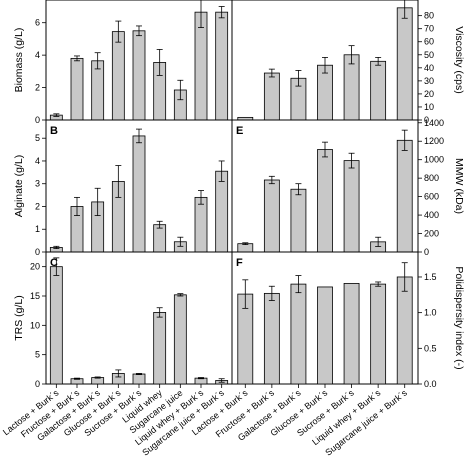 The width and height of the screenshot is (474, 474). Describe the element at coordinates (239, 131) in the screenshot. I see `panel-letter: E` at that location.